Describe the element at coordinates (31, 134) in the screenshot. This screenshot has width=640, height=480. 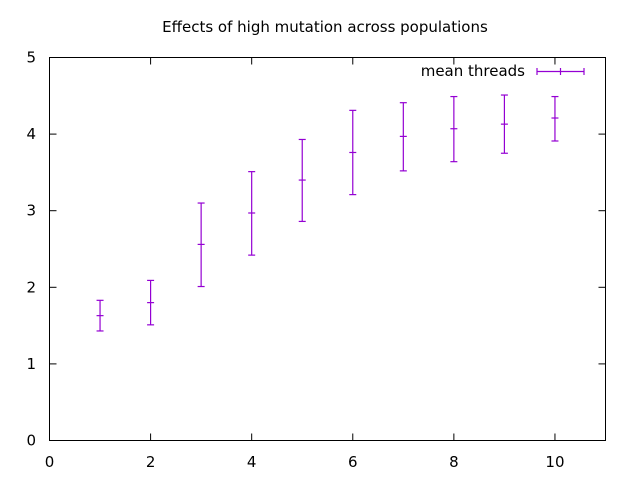
I see `y-tick-label: 4` at that location.